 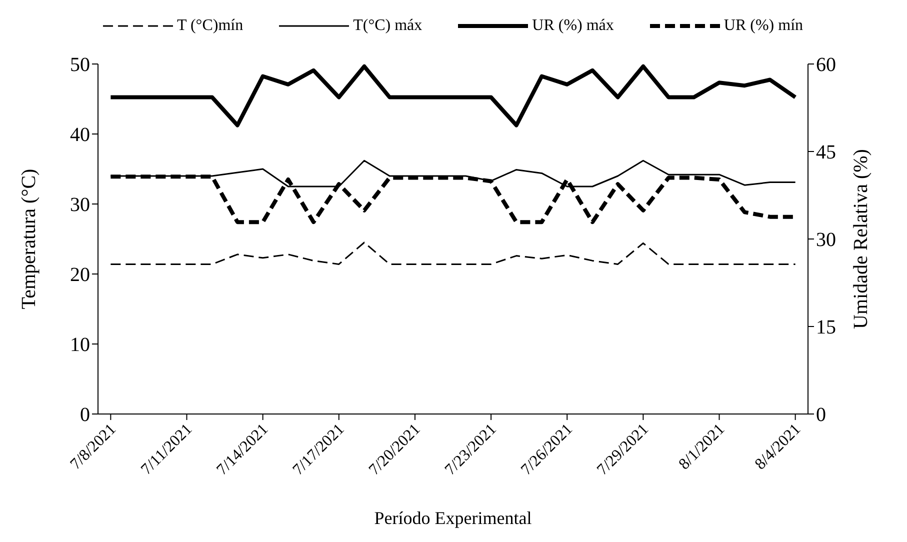 What do you see at coordinates (826, 240) in the screenshot?
I see `y2-tick-label: 30` at bounding box center [826, 240].